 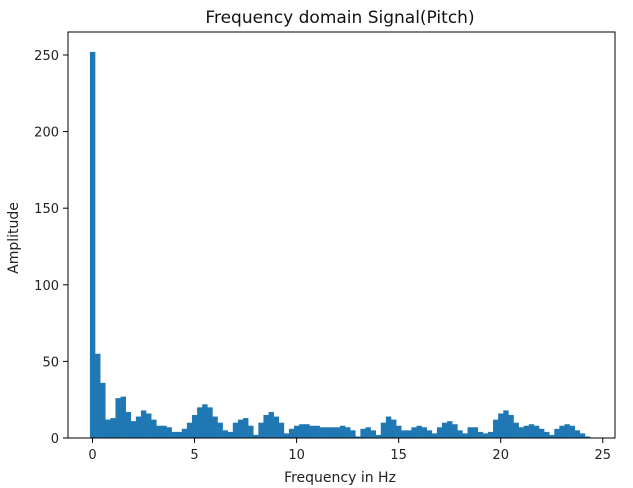 I want to click on x-axis-ticks: 0 5 10 15 20 25, so click(x=349, y=450).